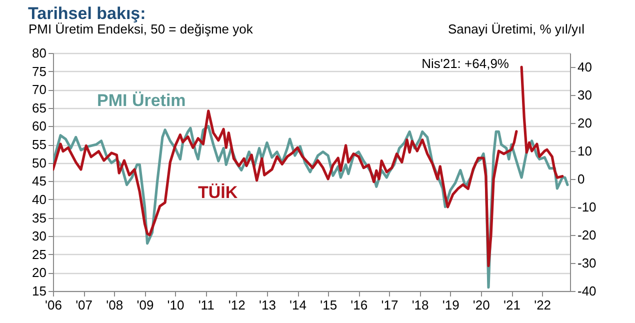 The height and width of the screenshot is (323, 635). I want to click on y-tick-label: 75, so click(39, 71).